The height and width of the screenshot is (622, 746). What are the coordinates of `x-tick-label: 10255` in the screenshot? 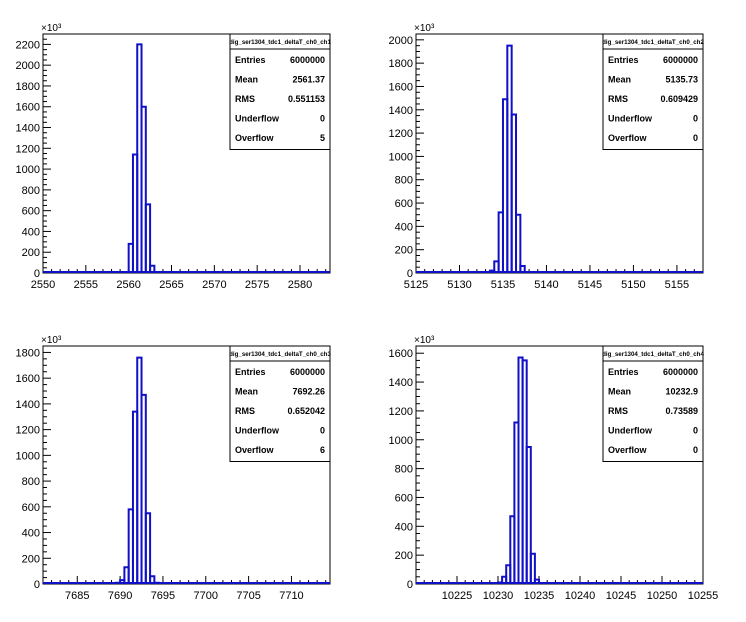 It's located at (703, 596).